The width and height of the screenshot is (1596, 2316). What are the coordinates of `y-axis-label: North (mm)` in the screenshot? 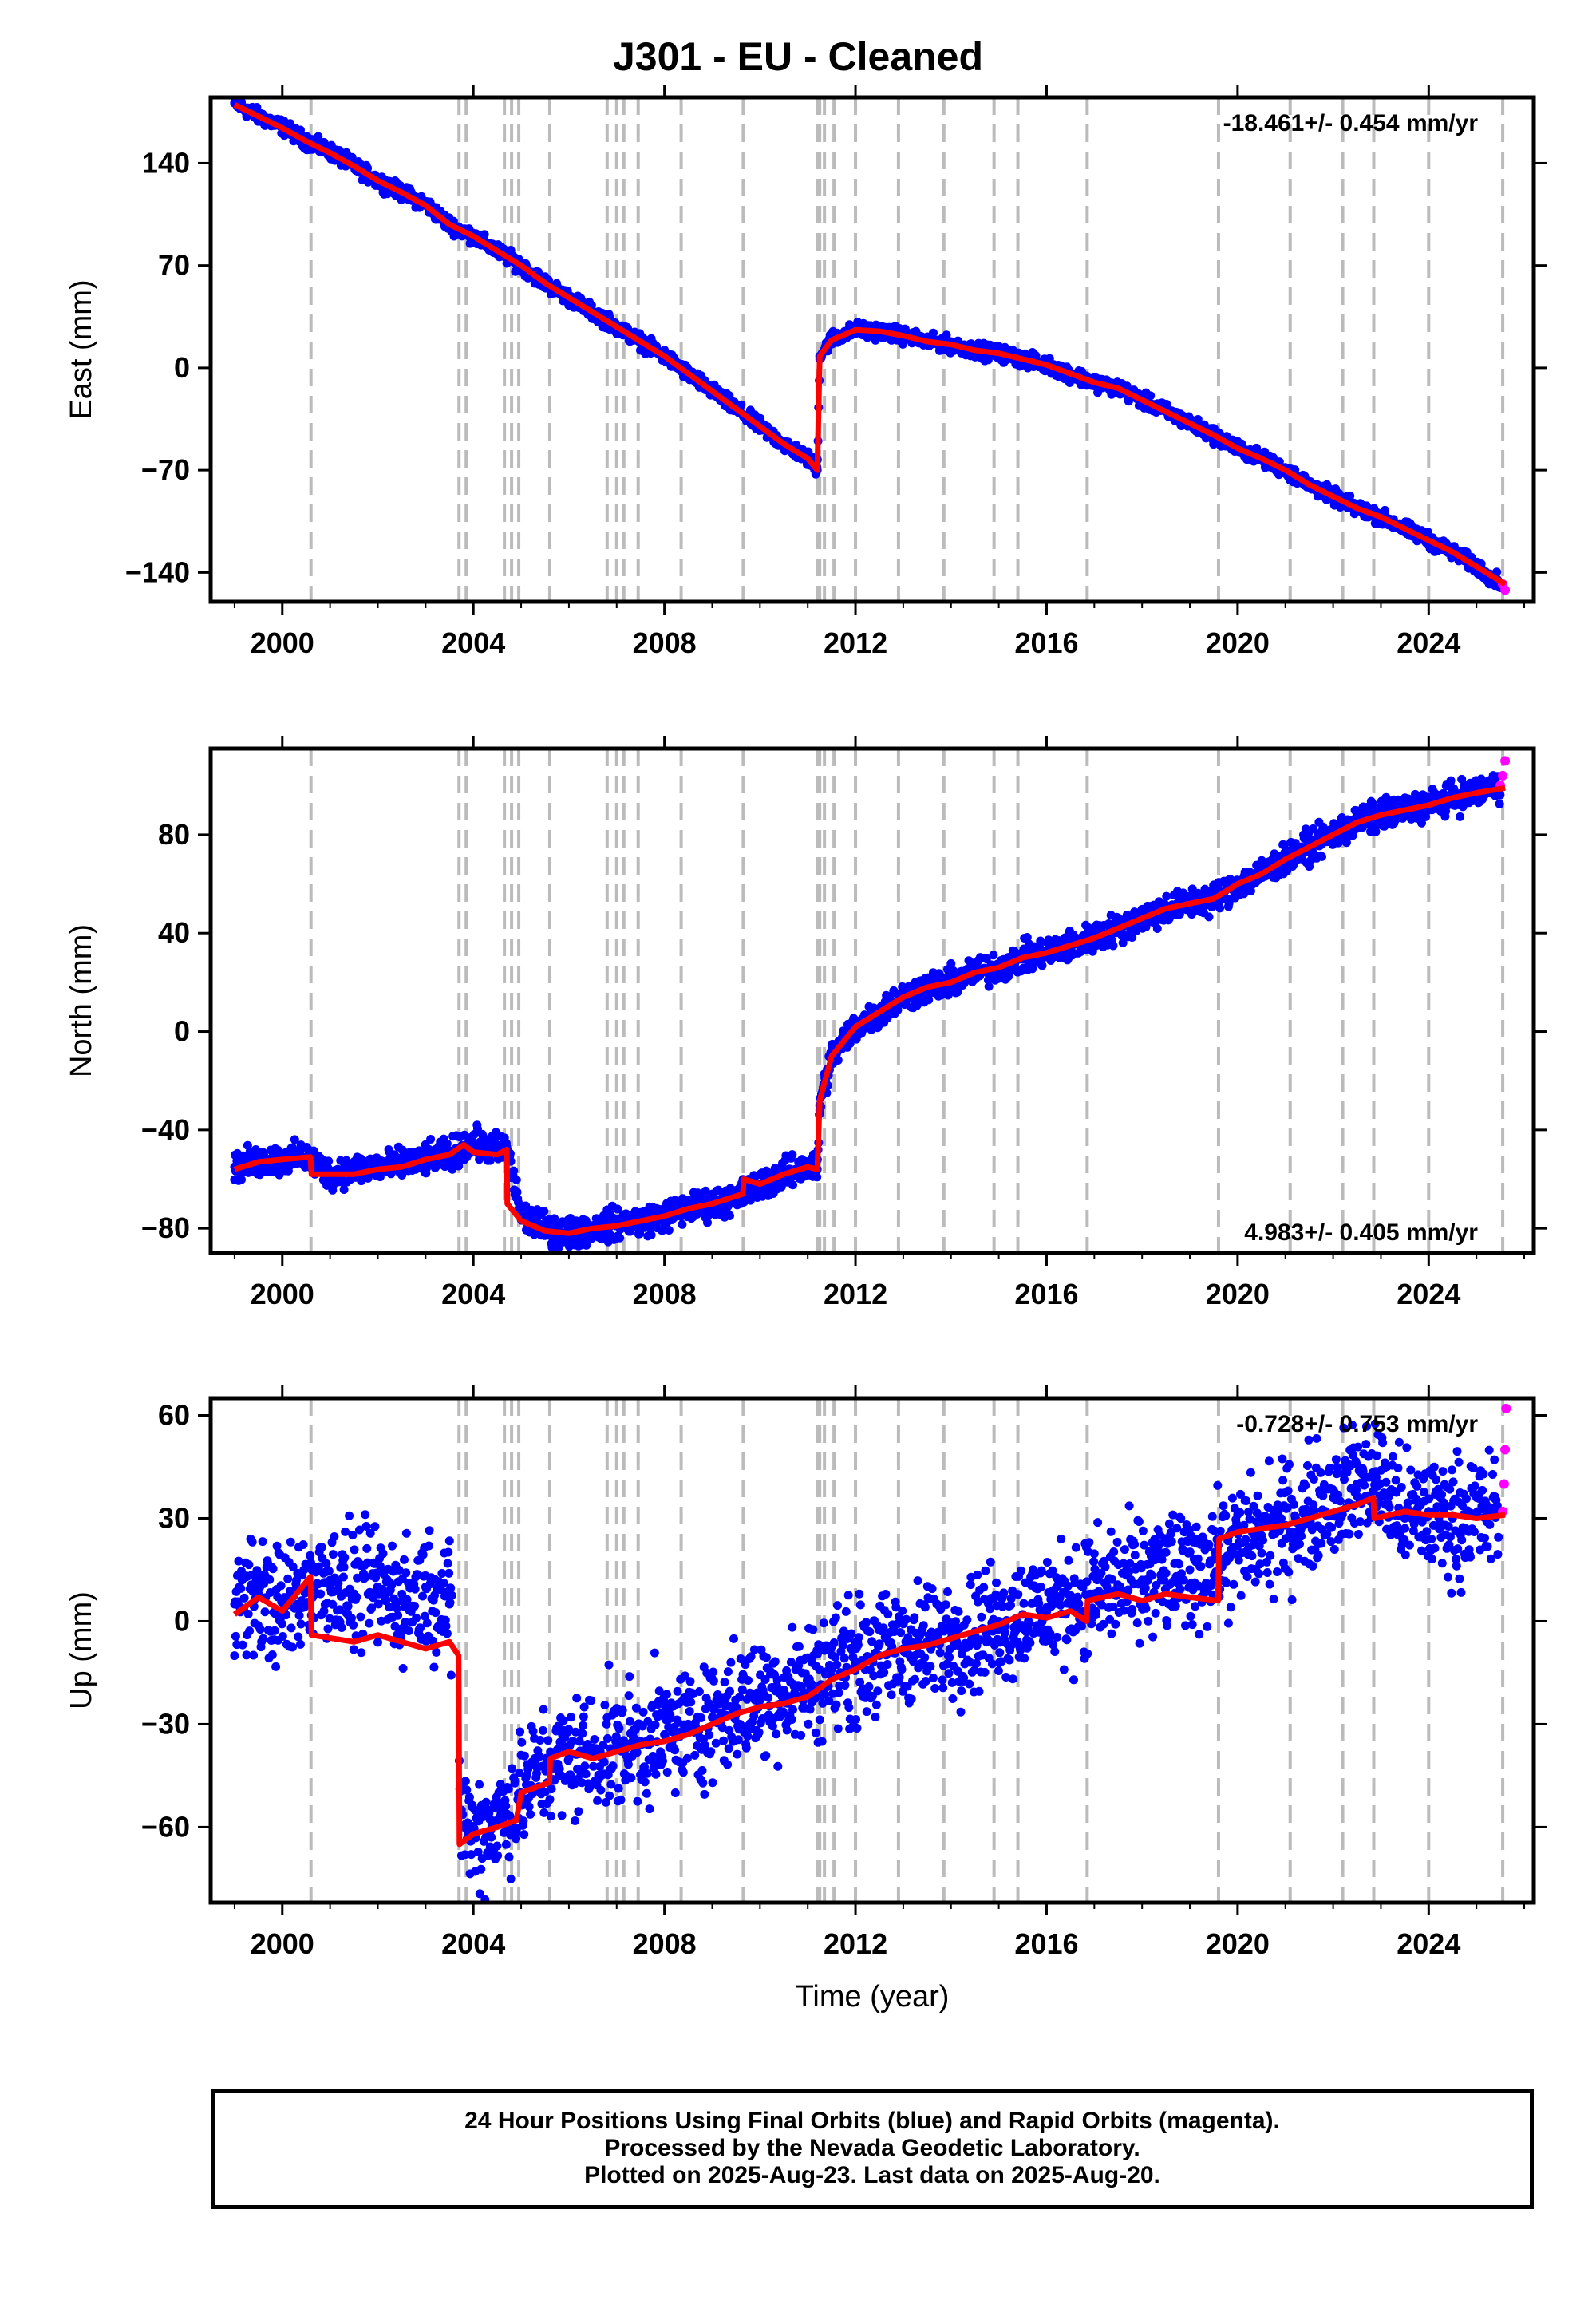 It's located at (81, 1001).